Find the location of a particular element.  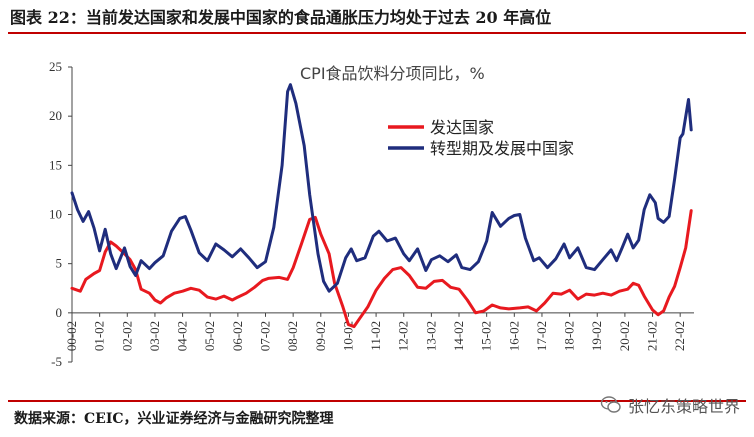

legend-label-developed: 发达国家 is located at coordinates (462, 127).